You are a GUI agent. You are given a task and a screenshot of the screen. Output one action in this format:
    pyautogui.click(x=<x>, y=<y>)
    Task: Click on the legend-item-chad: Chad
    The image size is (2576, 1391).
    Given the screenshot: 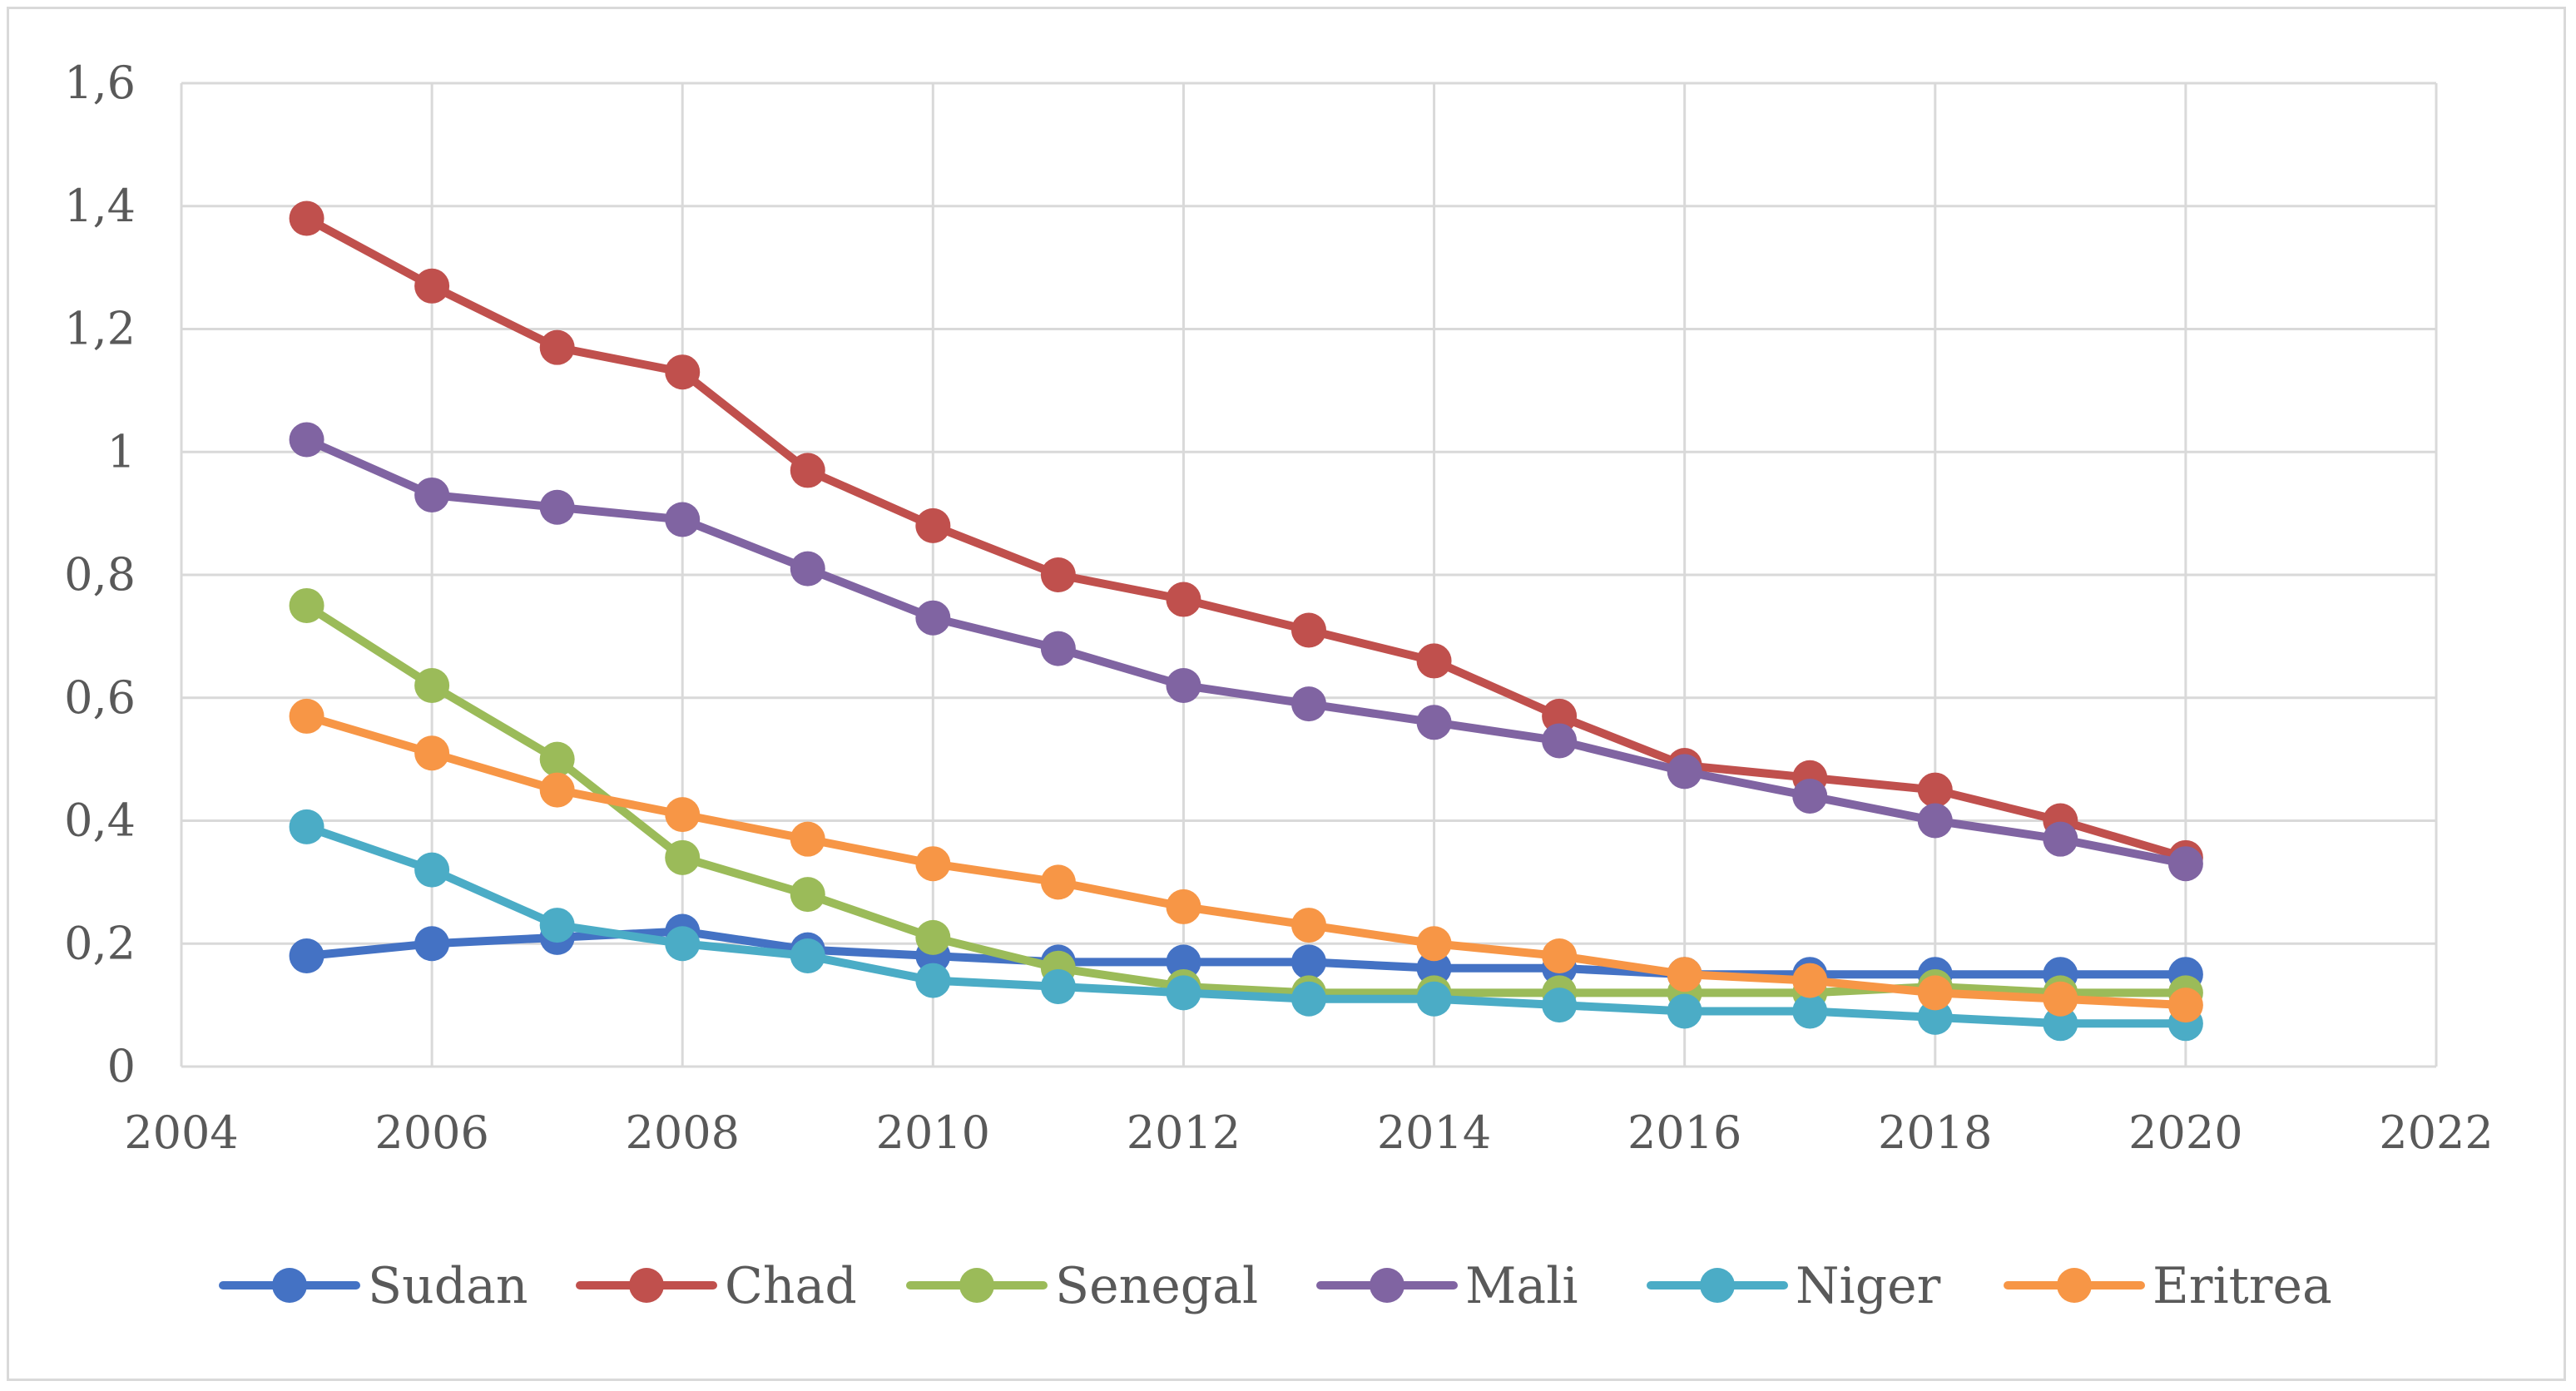 What is the action you would take?
    pyautogui.click(x=717, y=1286)
    